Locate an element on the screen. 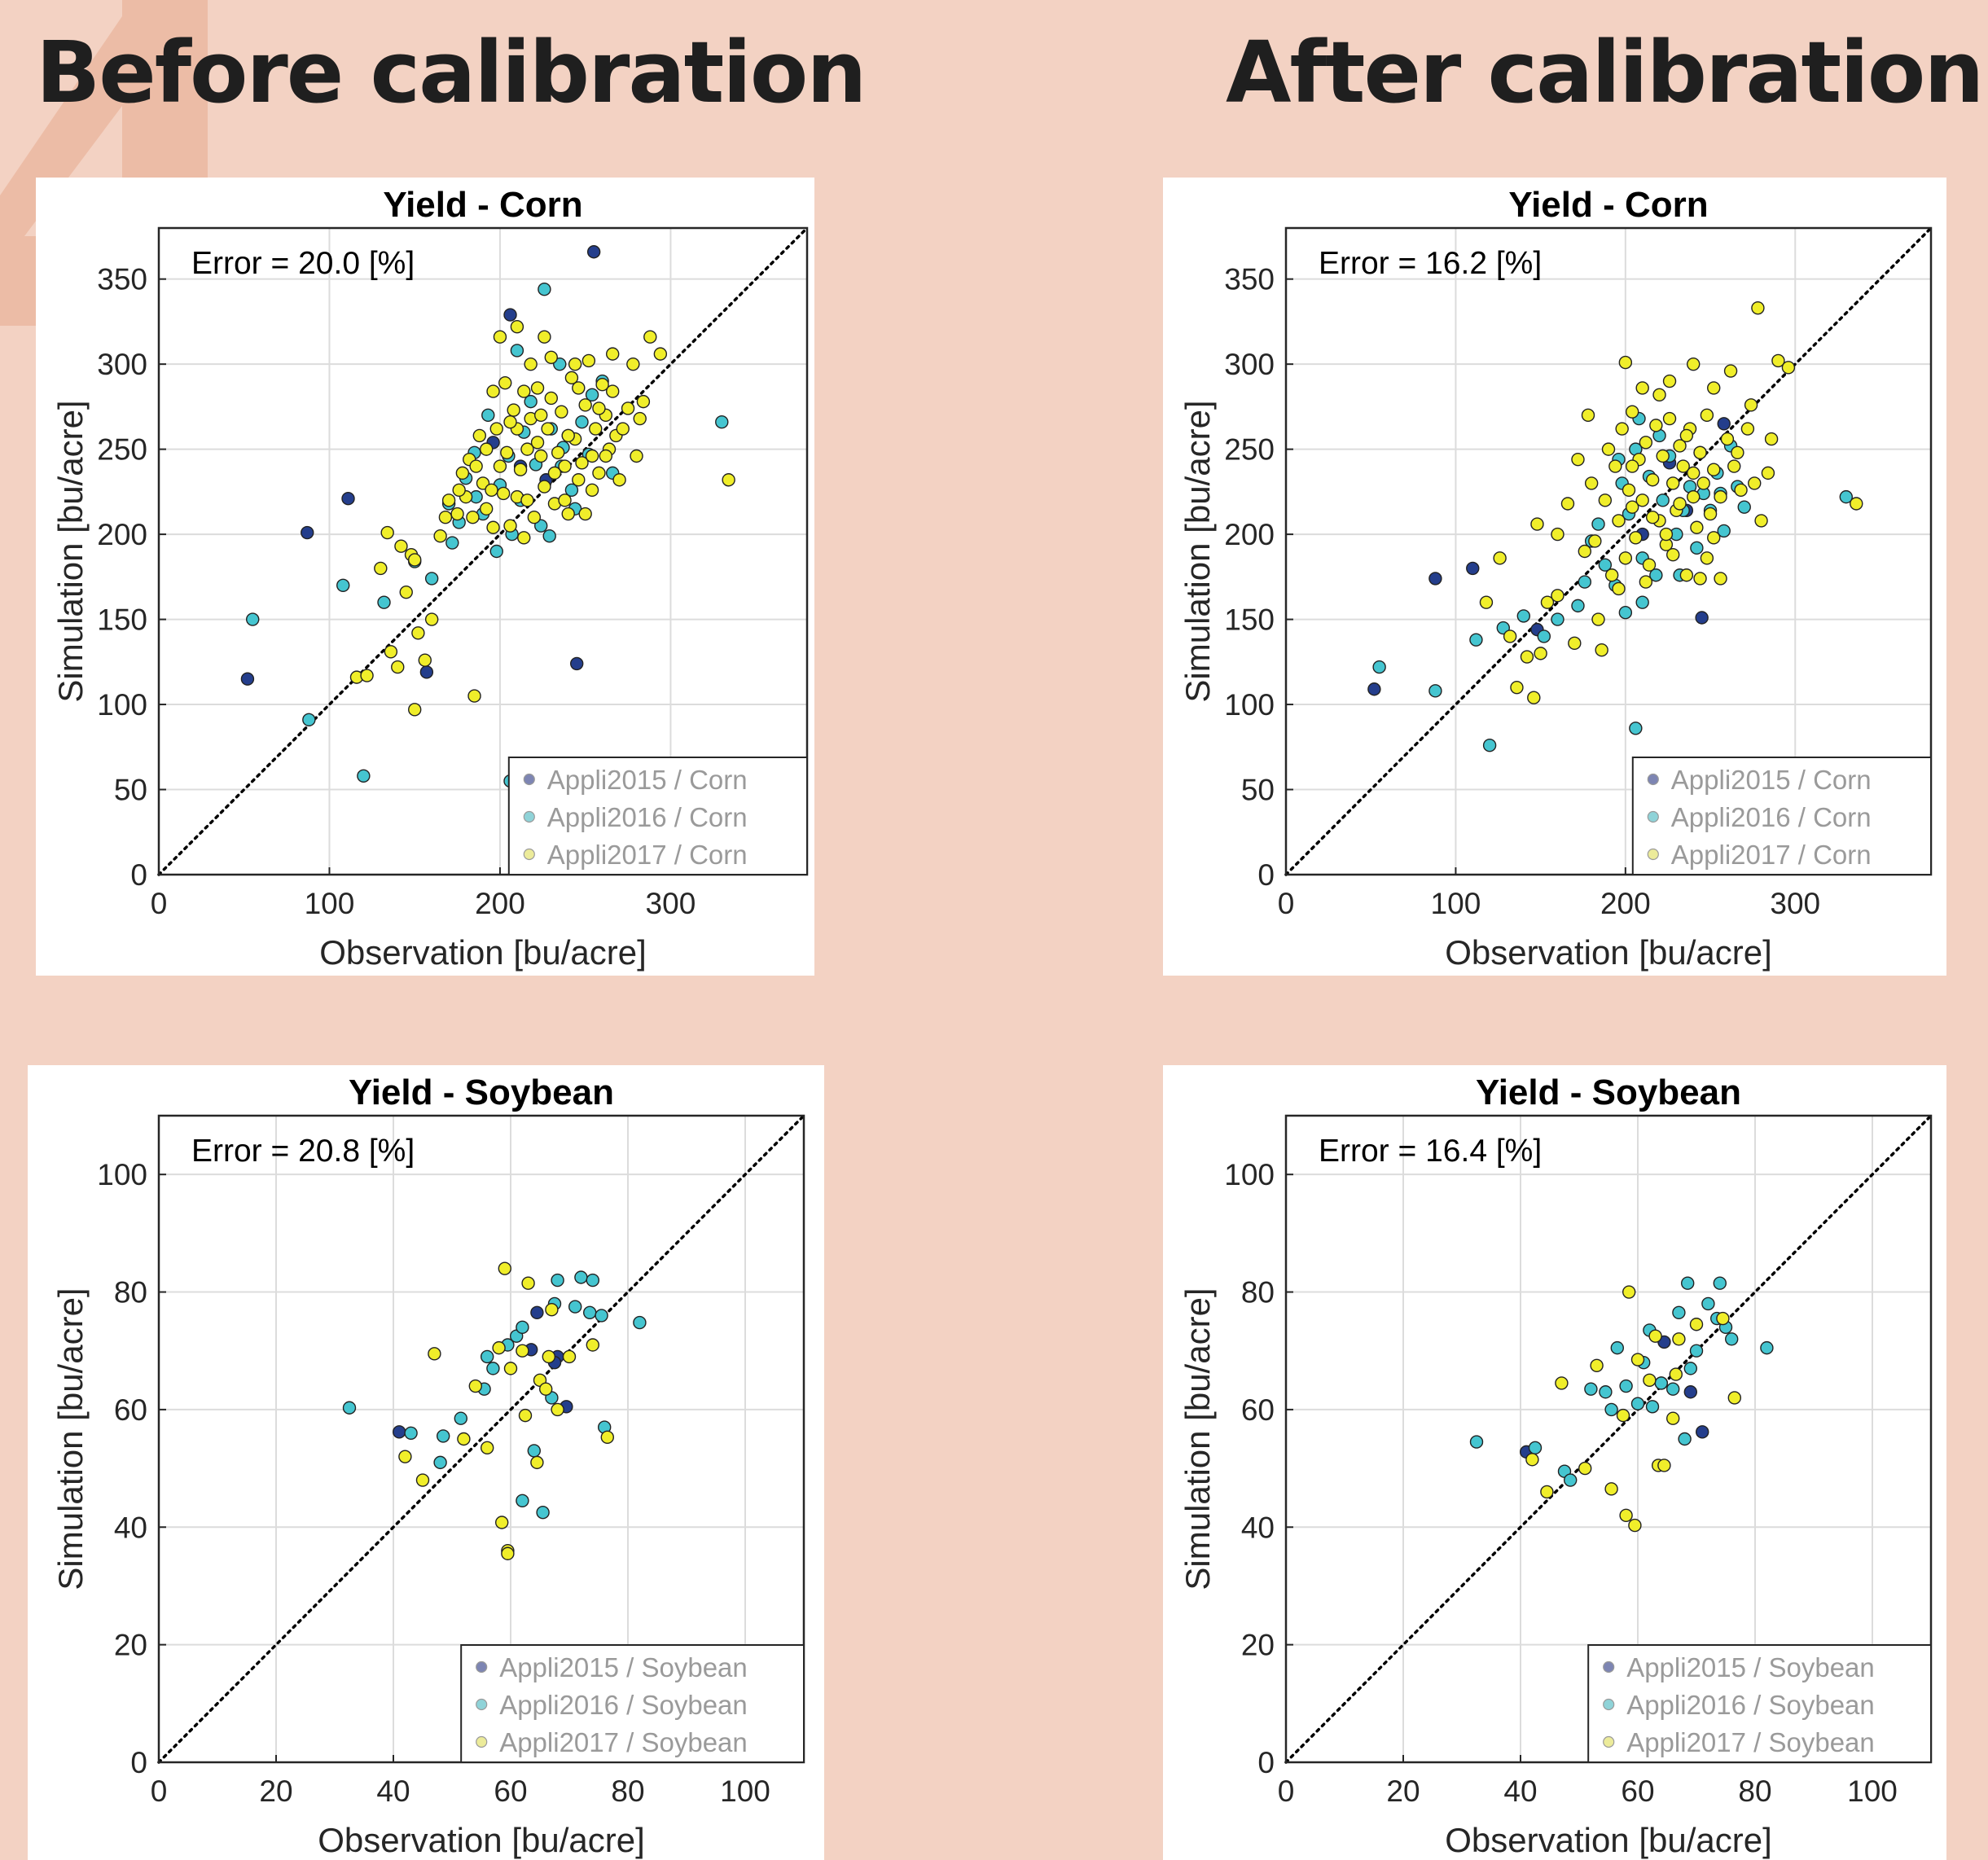  legend-label: Appli2017 / Soybean is located at coordinates (1750, 1742).